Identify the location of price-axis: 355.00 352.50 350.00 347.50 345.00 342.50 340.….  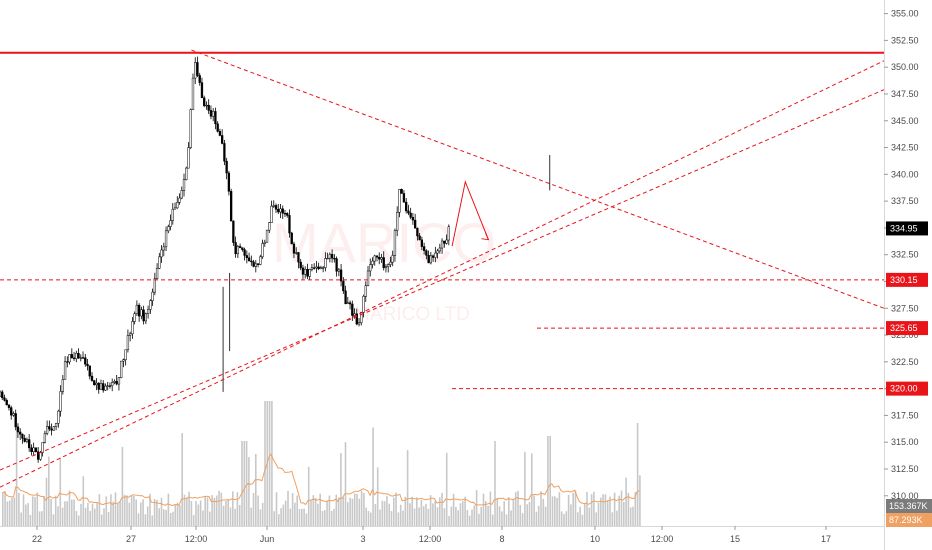
(908, 275).